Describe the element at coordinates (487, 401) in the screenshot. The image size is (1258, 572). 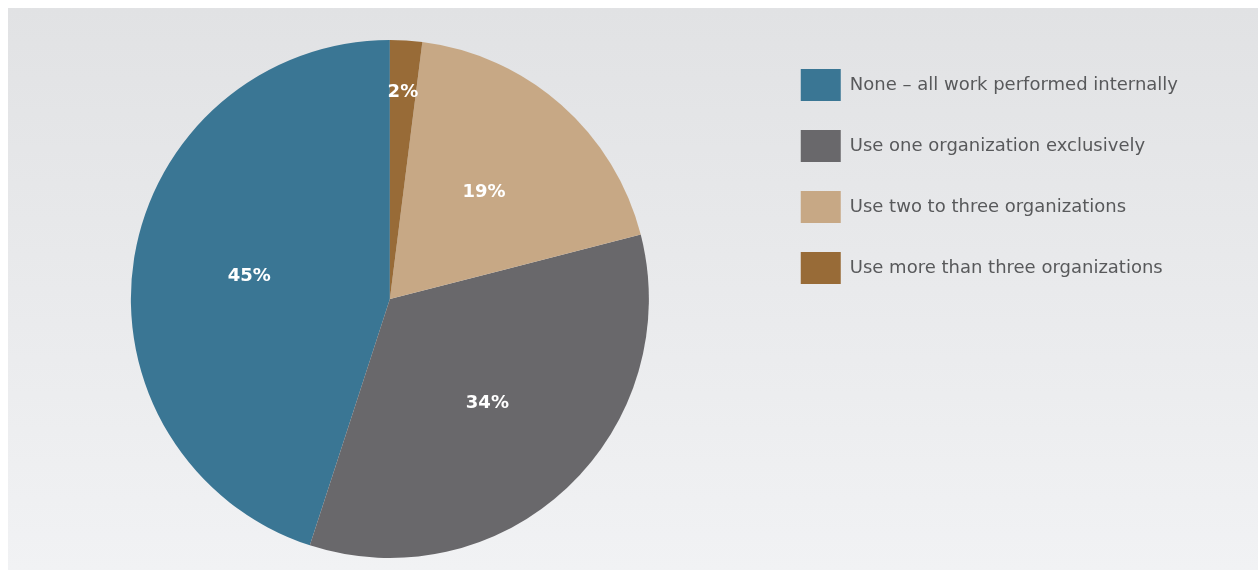
I see `data-label: 34%` at that location.